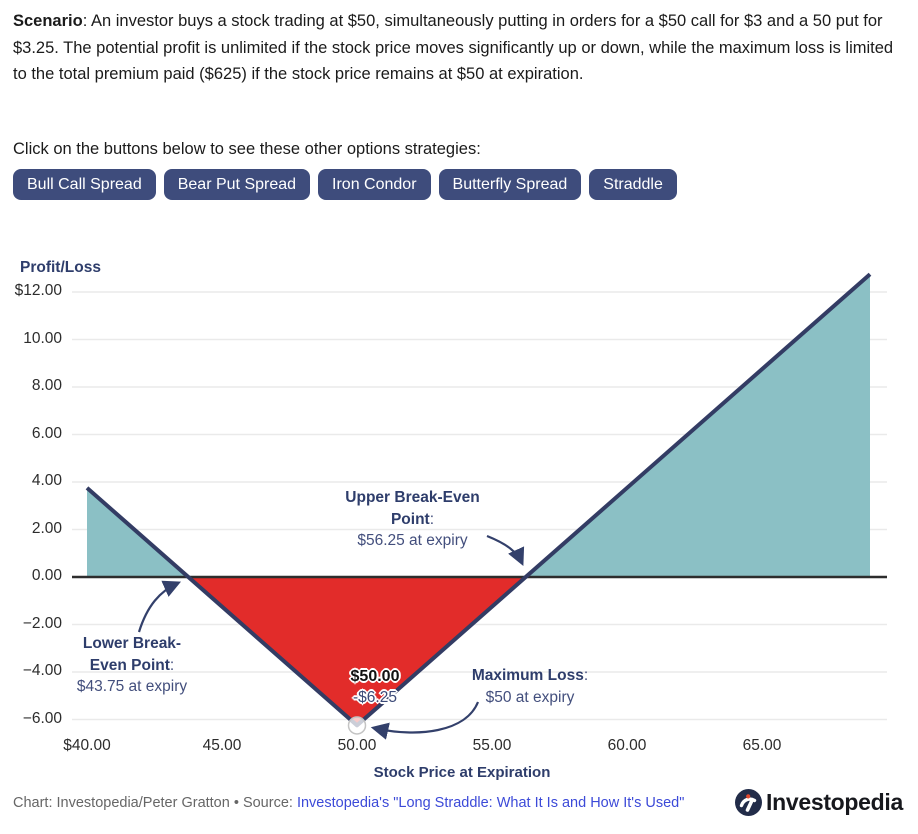 The height and width of the screenshot is (834, 918). Describe the element at coordinates (357, 745) in the screenshot. I see `x-tick-label: 50.00` at that location.